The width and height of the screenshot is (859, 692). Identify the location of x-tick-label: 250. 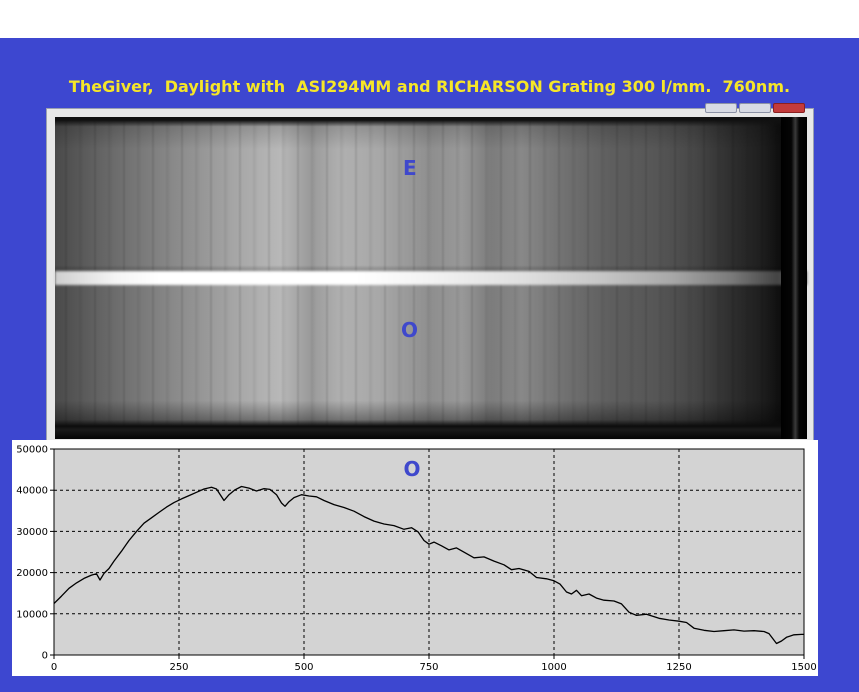
(178, 667).